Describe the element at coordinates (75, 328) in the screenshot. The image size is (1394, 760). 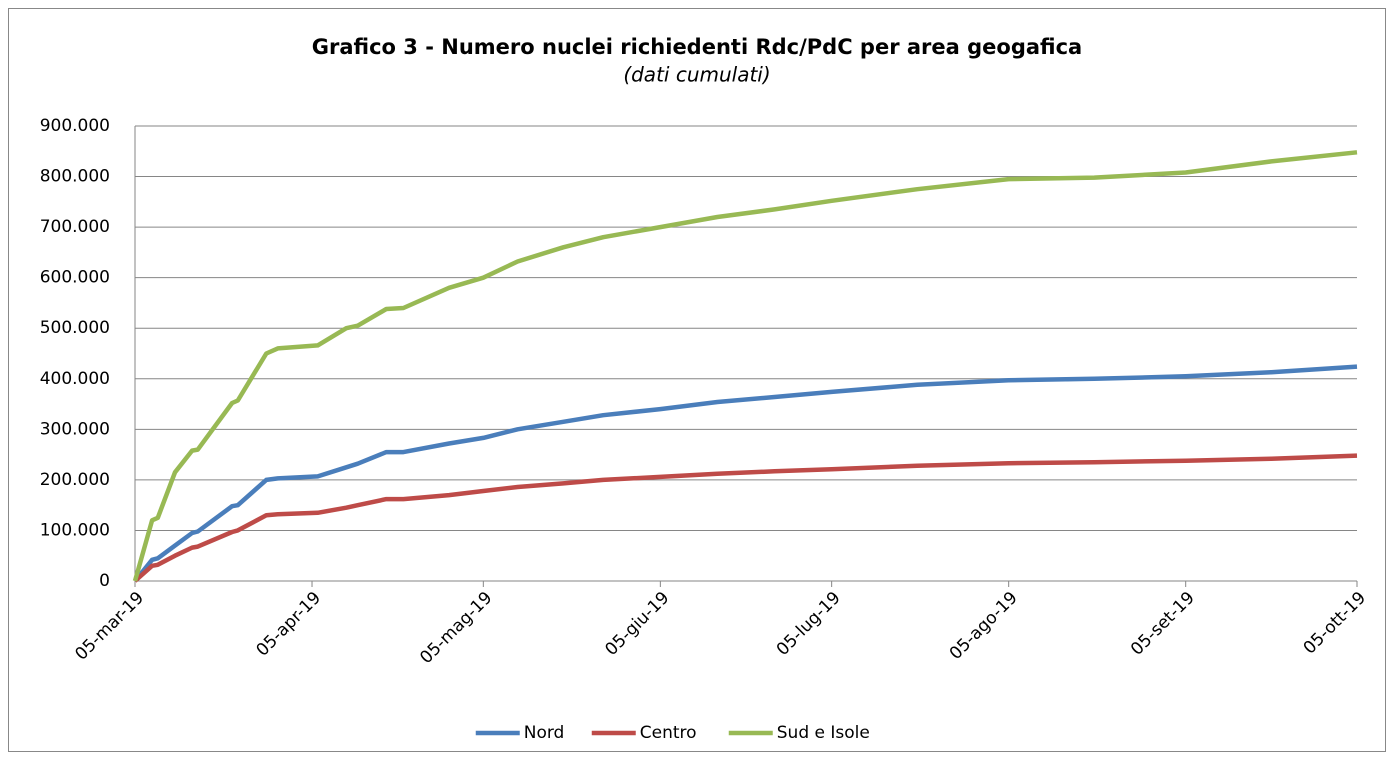
I see `y-tick-label: 500.000` at that location.